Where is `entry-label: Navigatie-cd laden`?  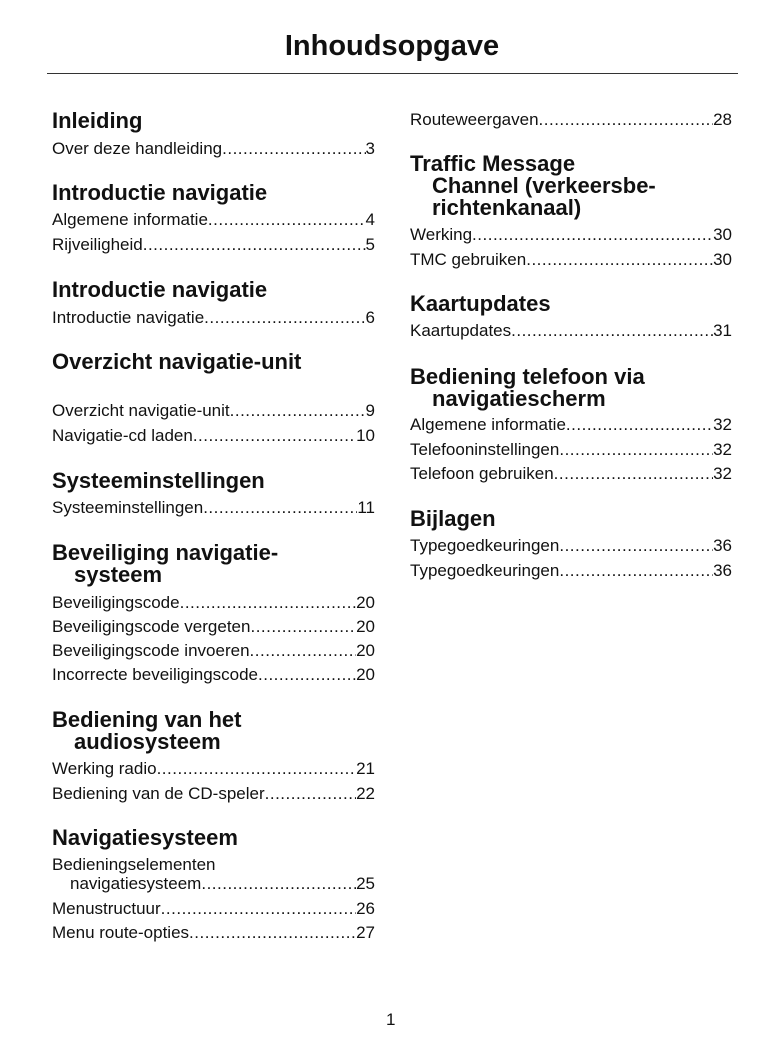 entry-label: Navigatie-cd laden is located at coordinates (122, 435).